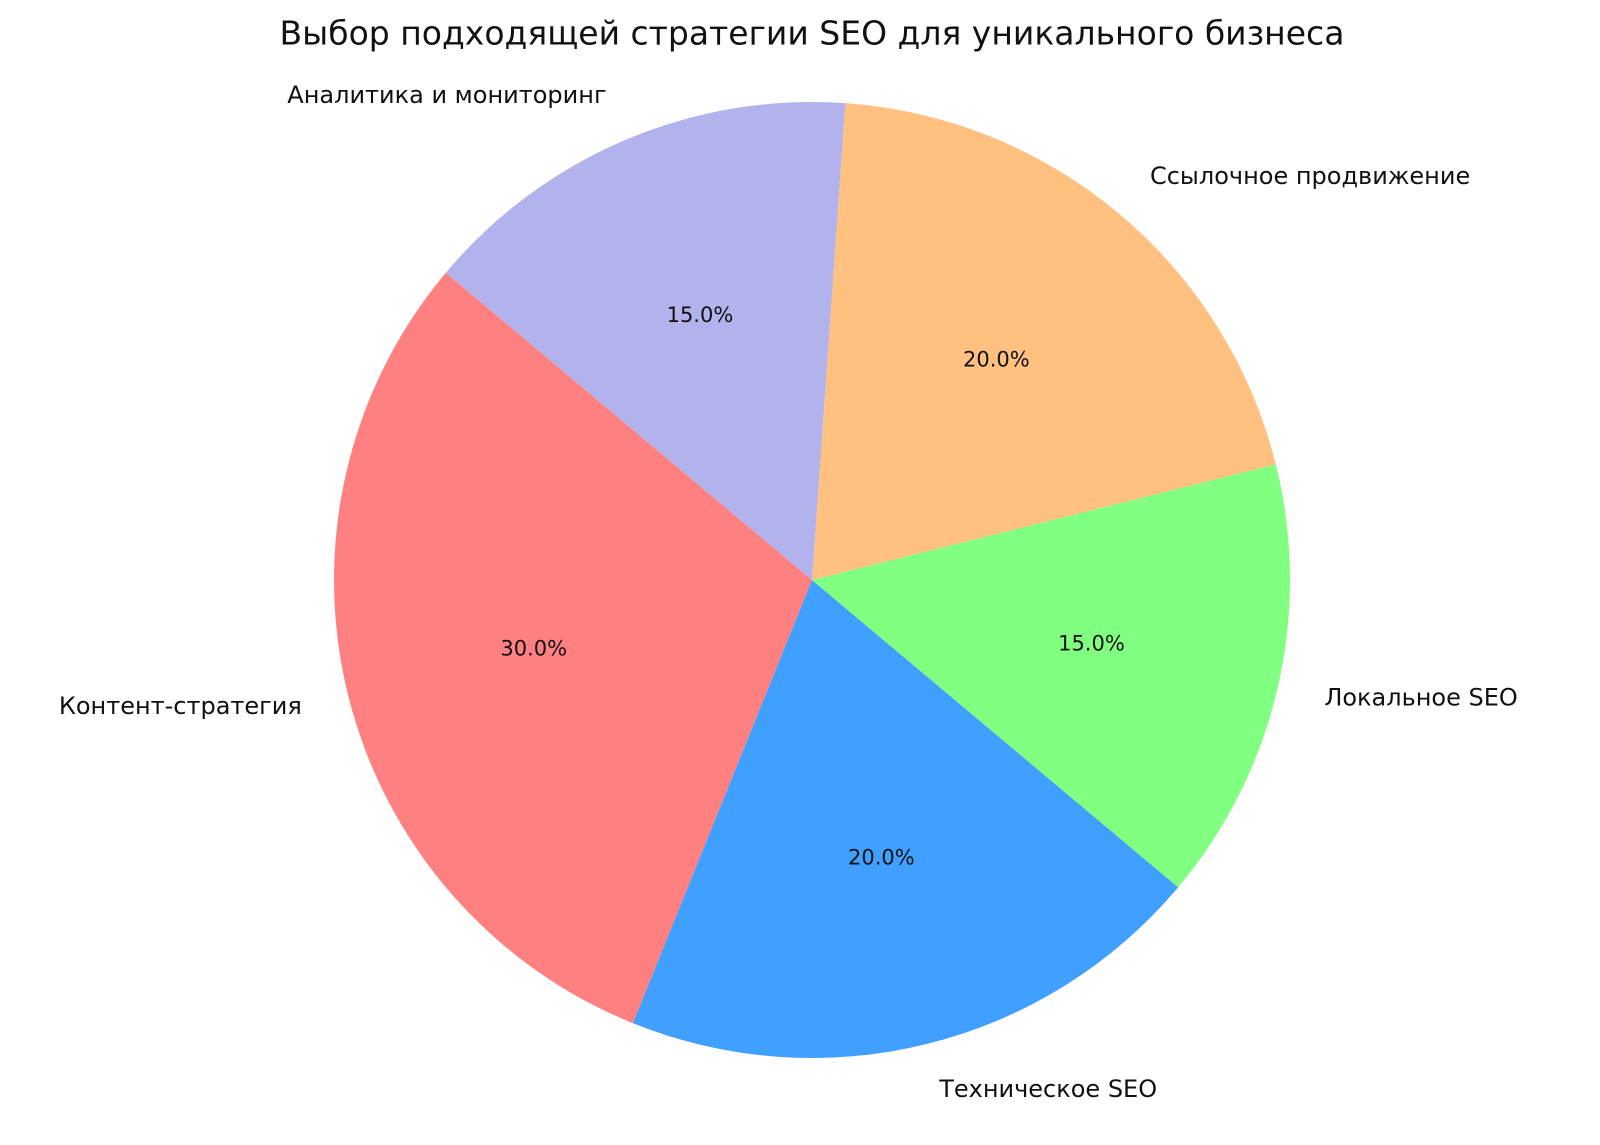  Describe the element at coordinates (1047, 1089) in the screenshot. I see `slice-label: Техническое SEO` at that location.